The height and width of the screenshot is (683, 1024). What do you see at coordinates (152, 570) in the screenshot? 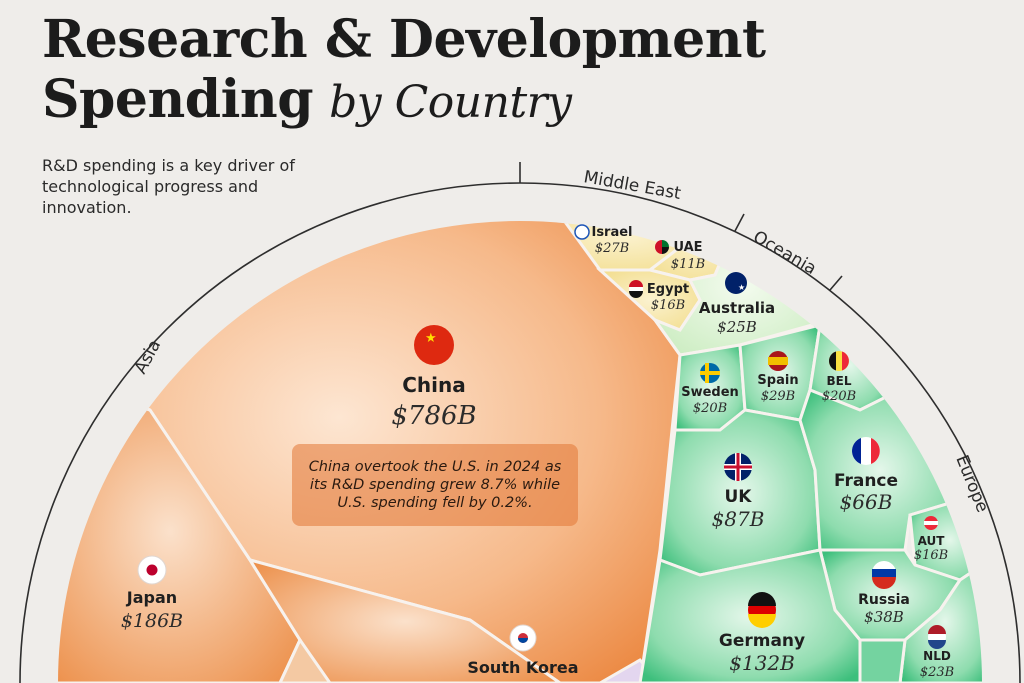
I see `japan-flag-icon` at bounding box center [152, 570].